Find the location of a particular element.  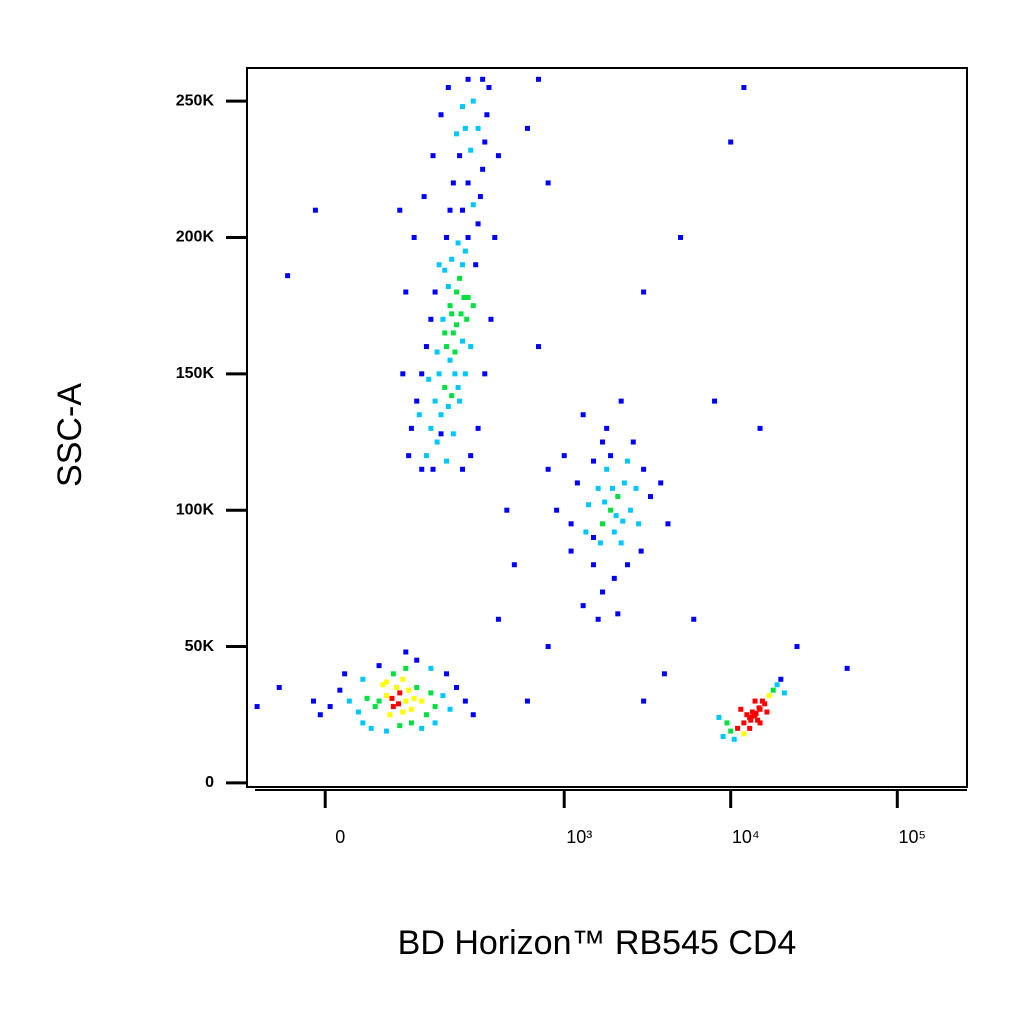

y-tick-label: 150K is located at coordinates (195, 373).